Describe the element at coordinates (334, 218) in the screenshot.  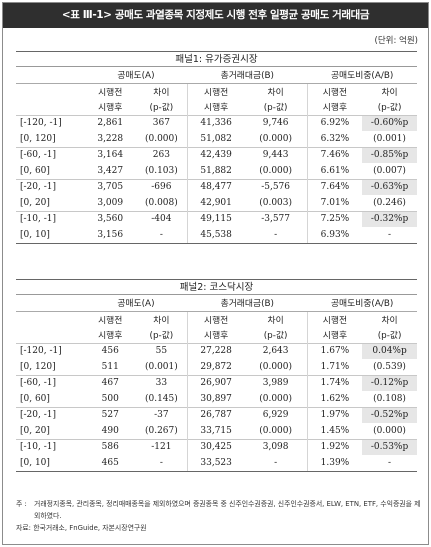
I see `ratio-before: 7.25%` at that location.